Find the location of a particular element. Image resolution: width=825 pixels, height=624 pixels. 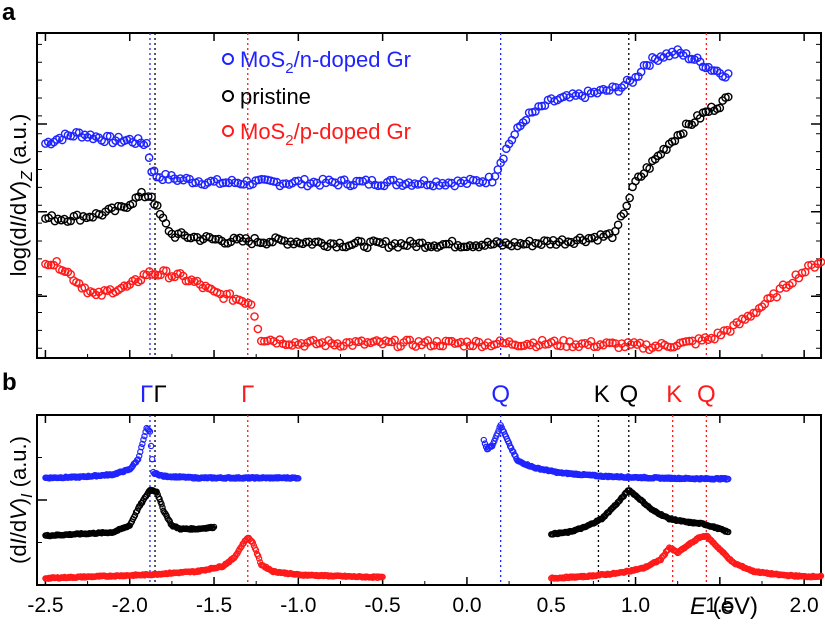

legend-marker-n-doped is located at coordinates (228, 59).